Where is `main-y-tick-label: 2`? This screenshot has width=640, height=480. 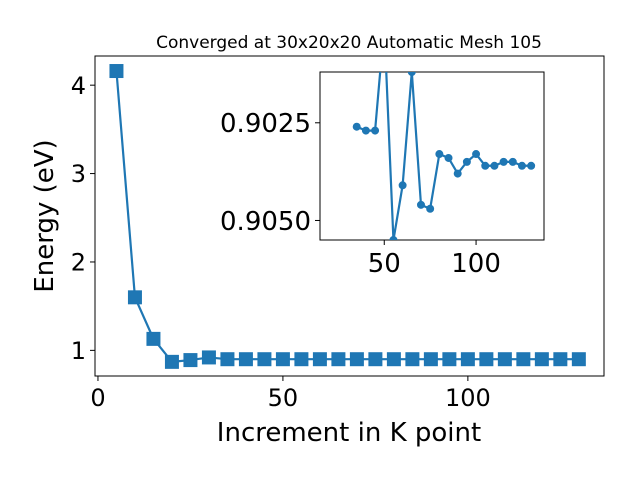 main-y-tick-label: 2 is located at coordinates (78, 263).